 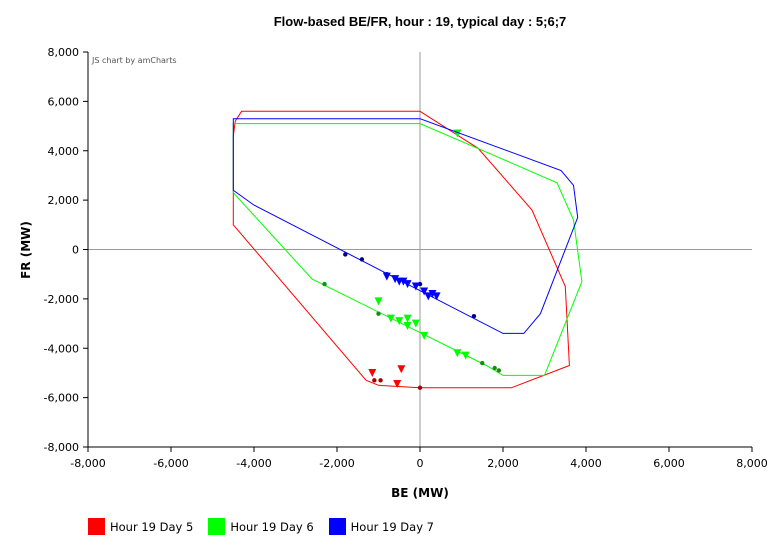 I want to click on y-tick-label: -2,000, so click(x=61, y=299).